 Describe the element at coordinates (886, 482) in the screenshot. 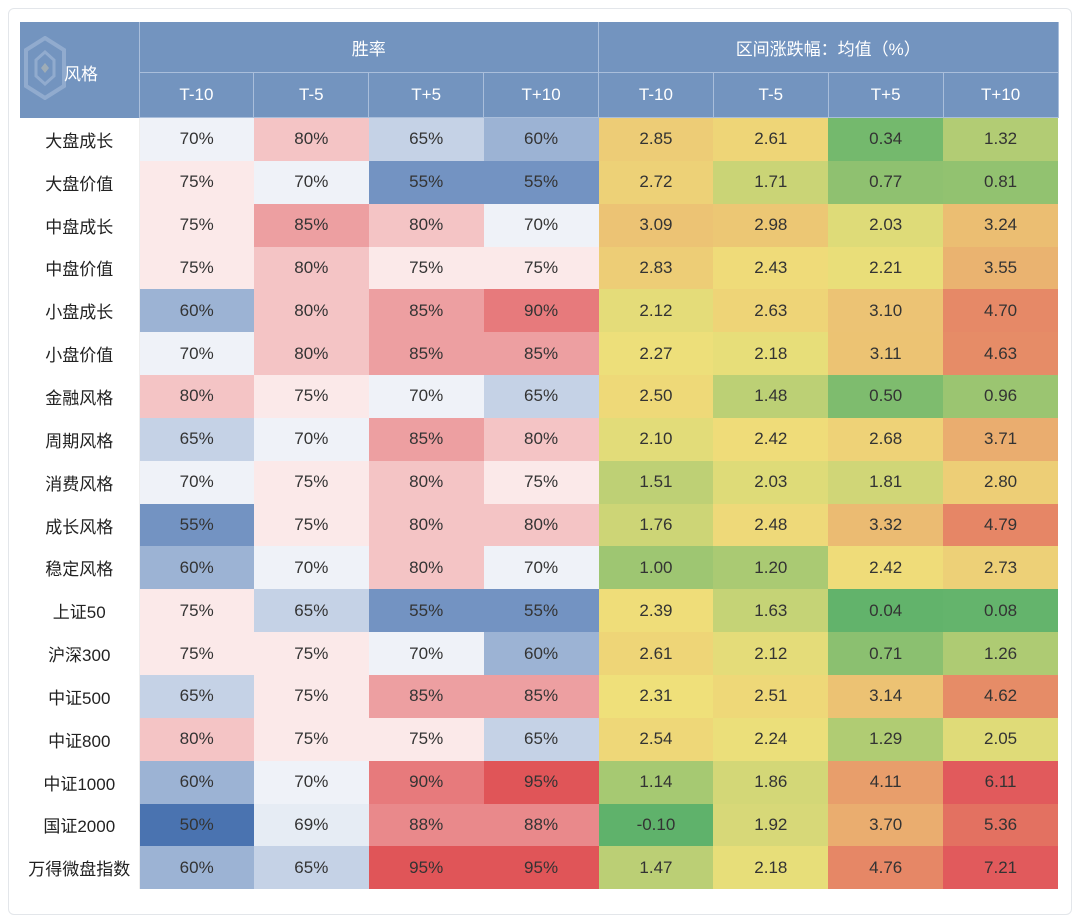

I see `return-mean-cell: 1.81` at that location.